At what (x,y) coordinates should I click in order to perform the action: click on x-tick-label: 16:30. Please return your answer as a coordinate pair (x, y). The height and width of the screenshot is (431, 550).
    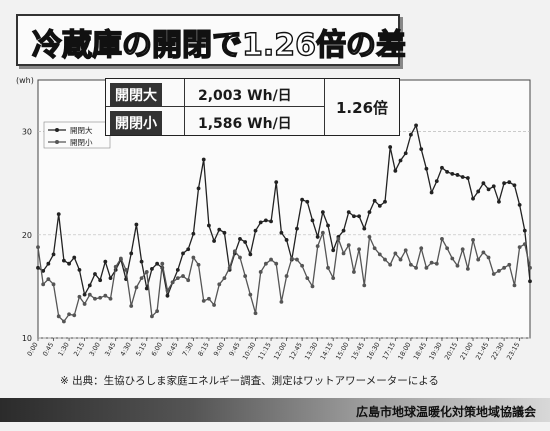
    Looking at the image, I should click on (373, 351).